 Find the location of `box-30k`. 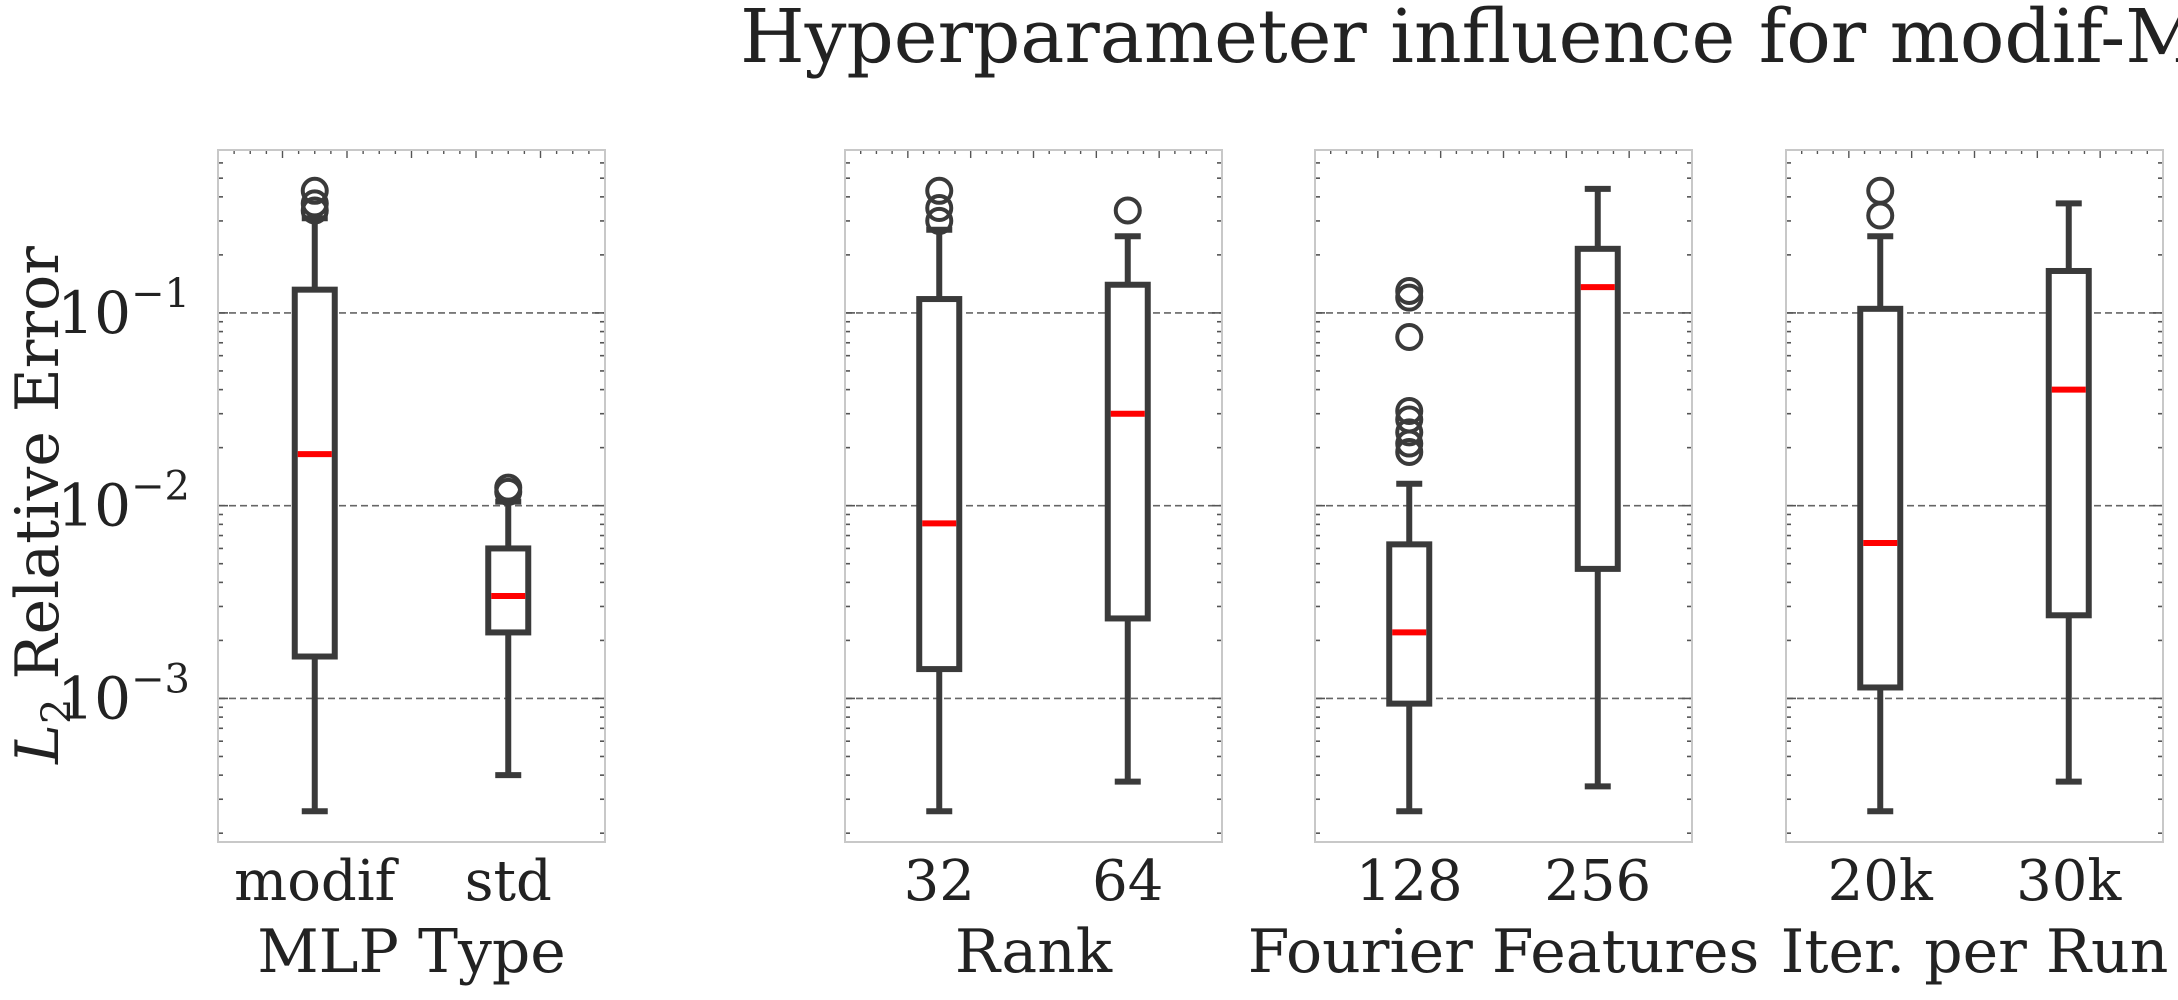

box-30k is located at coordinates (2068, 492).